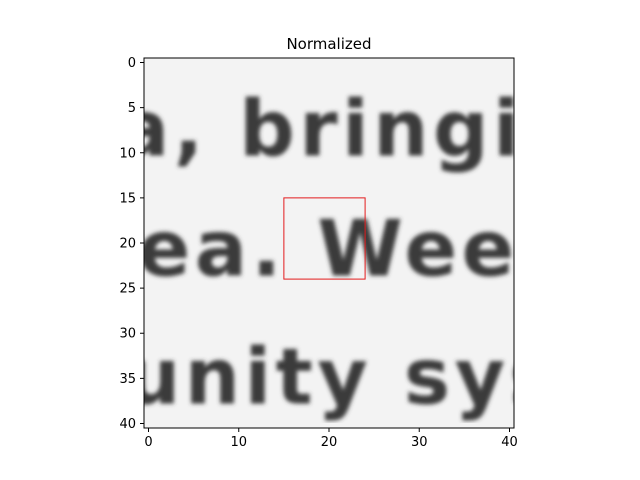  I want to click on y-tick-label: 10, so click(127, 153).